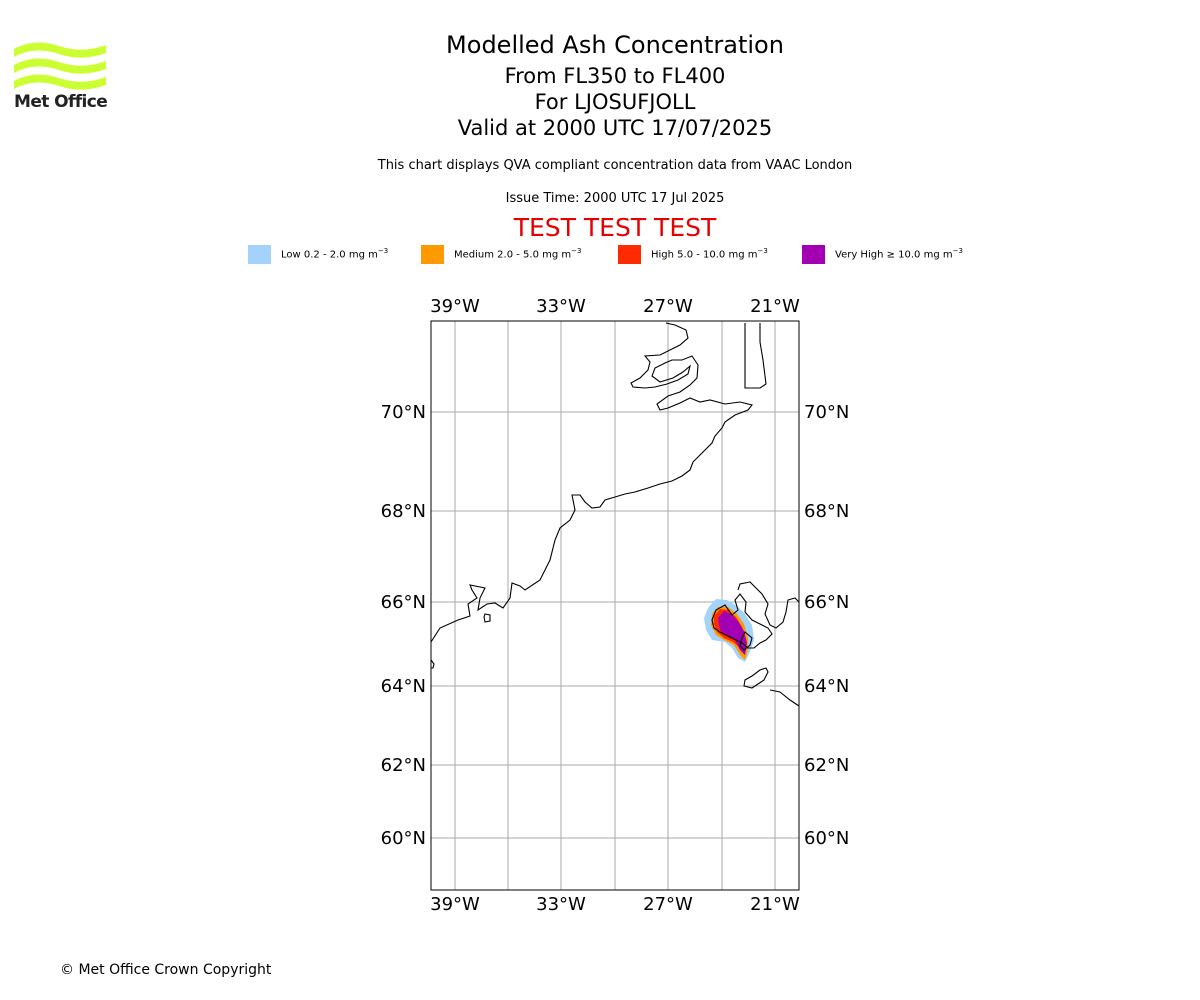 Image resolution: width=1200 pixels, height=1000 pixels. I want to click on ash-very-high-region, so click(732, 633).